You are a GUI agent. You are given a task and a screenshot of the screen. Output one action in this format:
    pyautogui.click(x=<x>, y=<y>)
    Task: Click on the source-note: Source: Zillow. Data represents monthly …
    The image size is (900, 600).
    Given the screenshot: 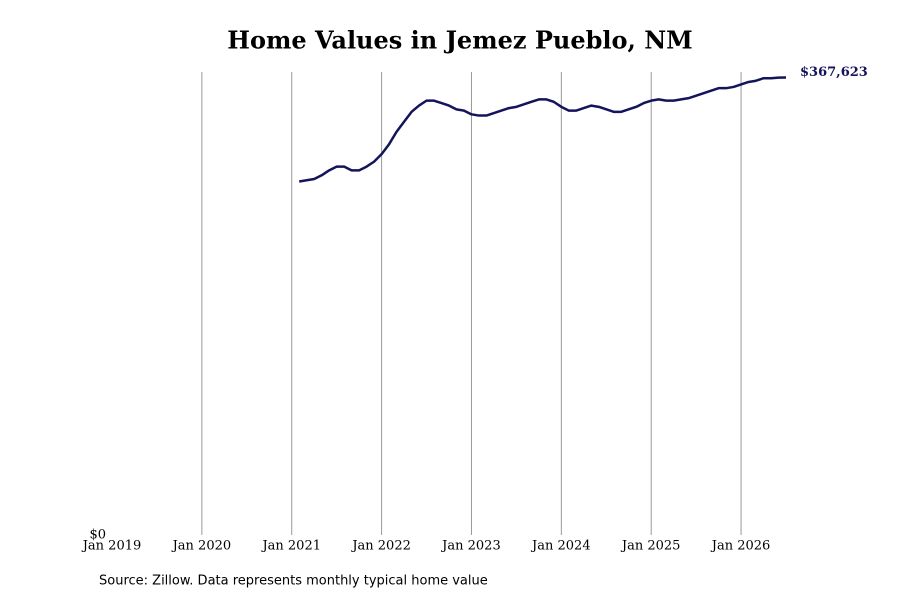 What is the action you would take?
    pyautogui.click(x=293, y=581)
    